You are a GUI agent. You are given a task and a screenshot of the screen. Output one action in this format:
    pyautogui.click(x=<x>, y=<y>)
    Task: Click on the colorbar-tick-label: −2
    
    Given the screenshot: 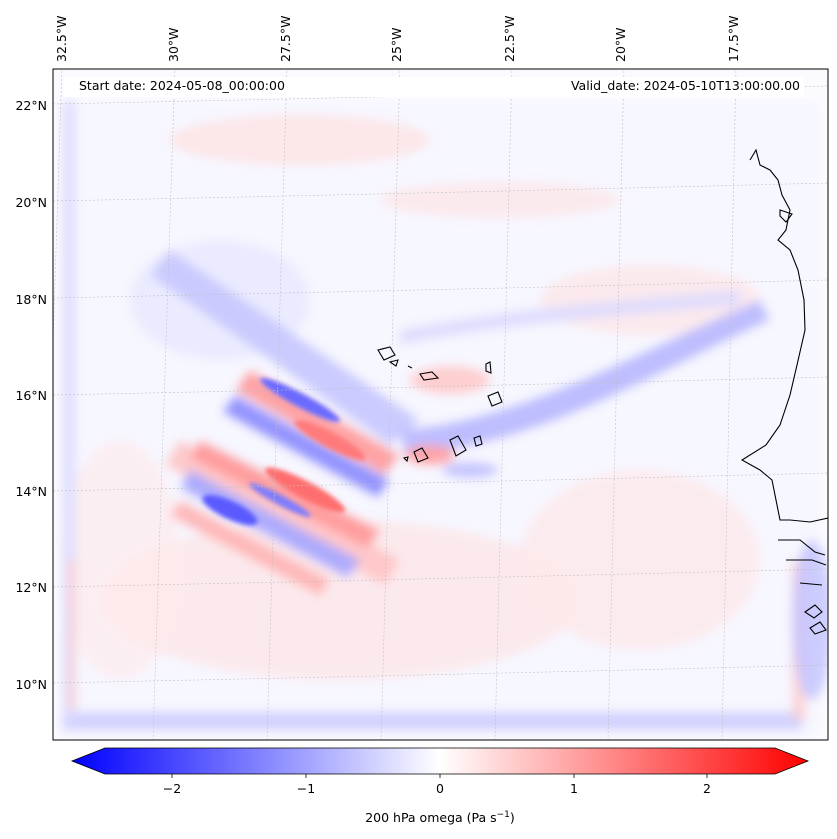 What is the action you would take?
    pyautogui.click(x=172, y=788)
    